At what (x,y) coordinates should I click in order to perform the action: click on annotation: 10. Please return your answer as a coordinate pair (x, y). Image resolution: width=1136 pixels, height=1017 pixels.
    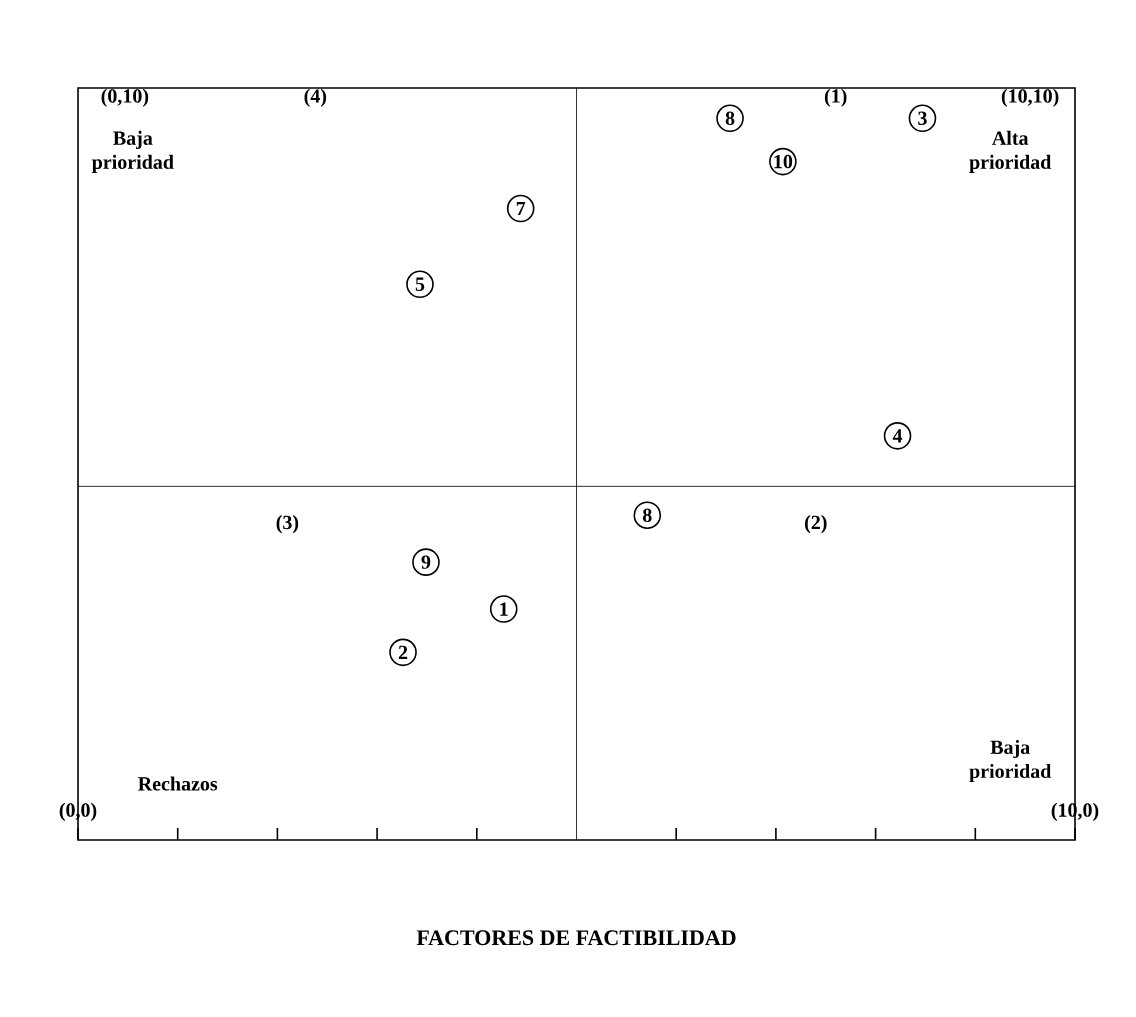
    Looking at the image, I should click on (783, 161).